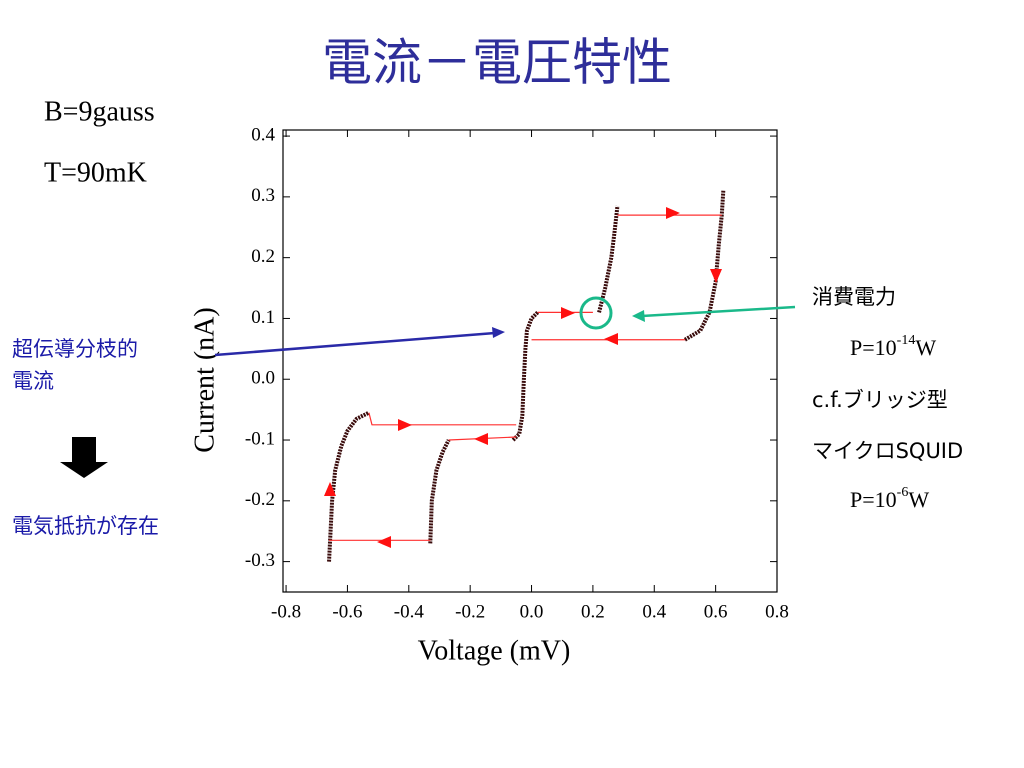  I want to click on y-tick-label: -0.3, so click(260, 560).